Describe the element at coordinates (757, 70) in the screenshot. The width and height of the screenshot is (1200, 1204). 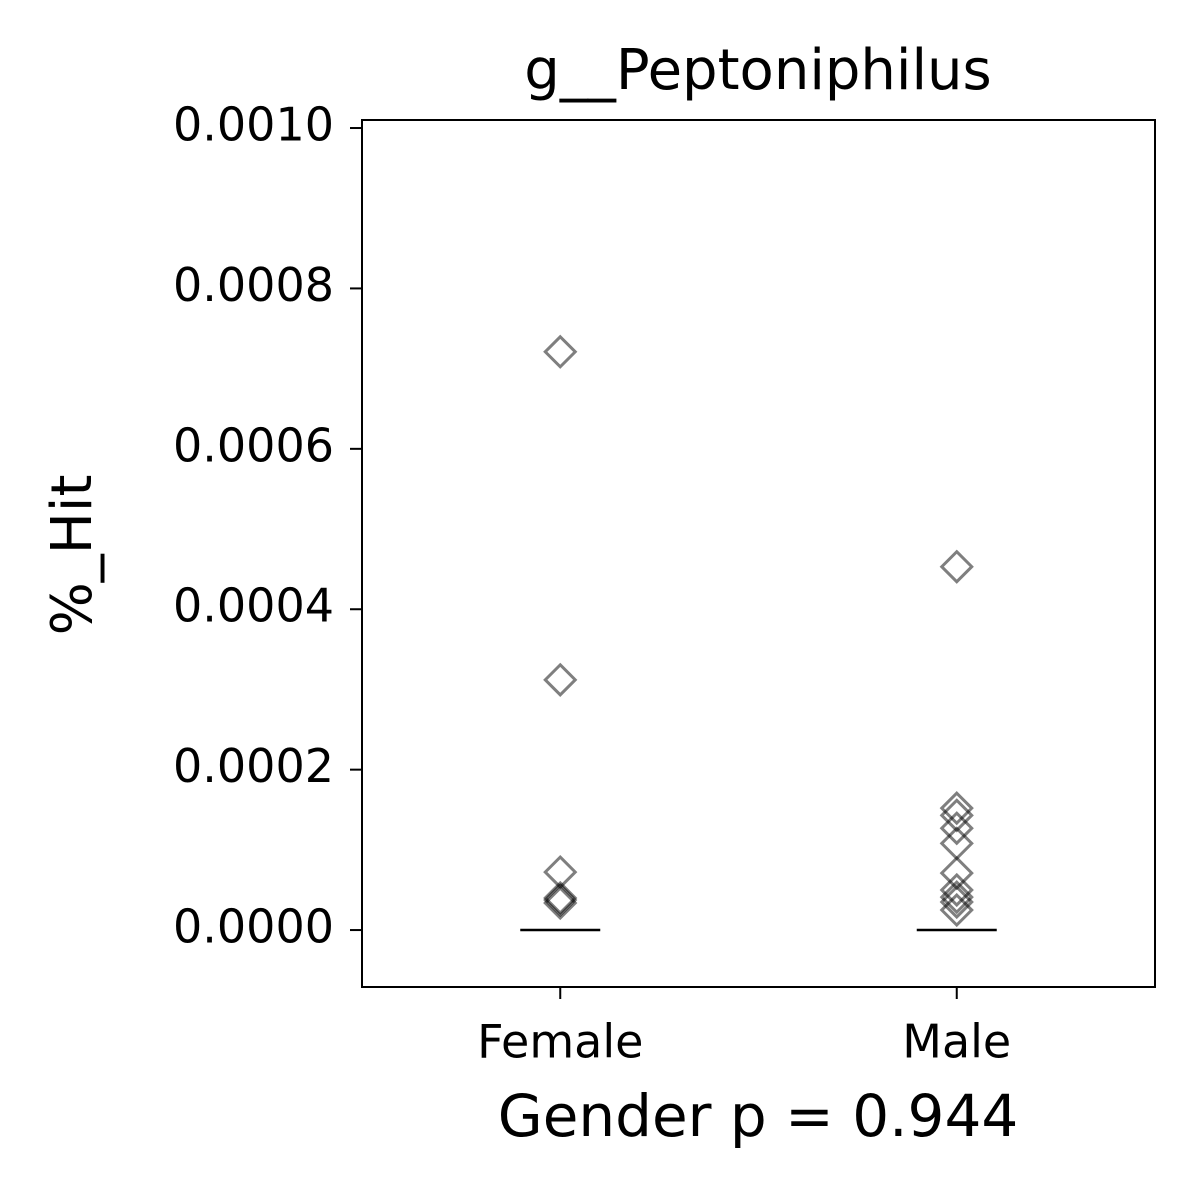
I see `chart-title: g__Peptoniphilus` at that location.